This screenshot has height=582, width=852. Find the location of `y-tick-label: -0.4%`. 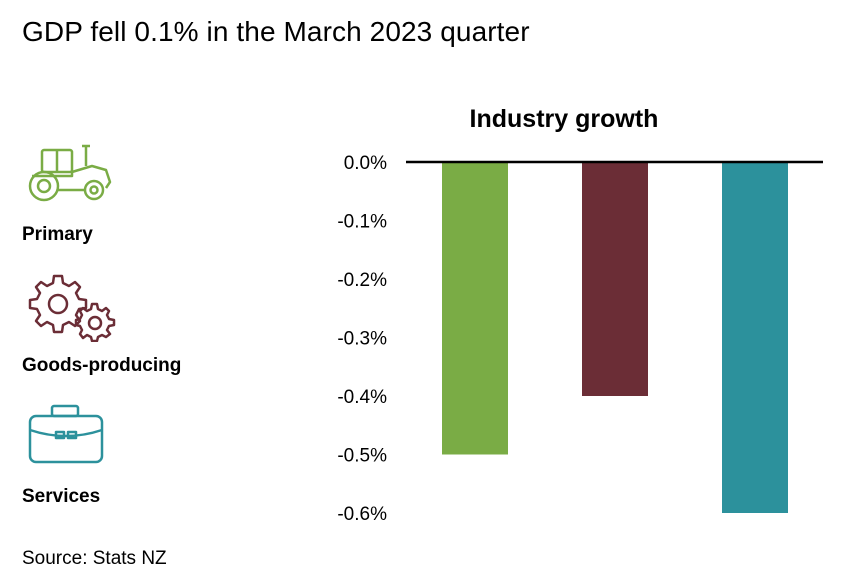

y-tick-label: -0.4% is located at coordinates (362, 397).